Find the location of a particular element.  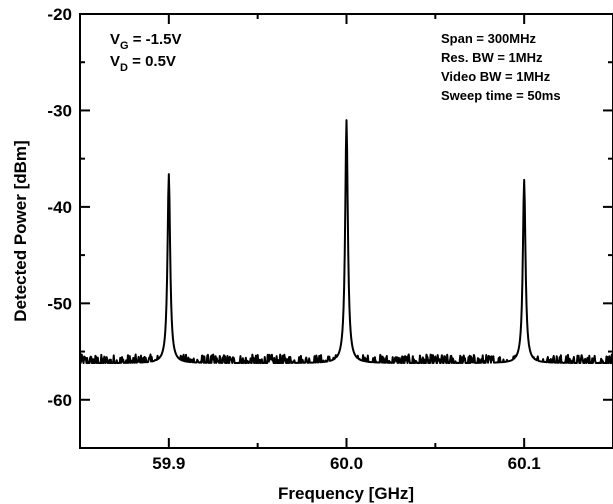

vd-value: = 0.5V is located at coordinates (152, 61).